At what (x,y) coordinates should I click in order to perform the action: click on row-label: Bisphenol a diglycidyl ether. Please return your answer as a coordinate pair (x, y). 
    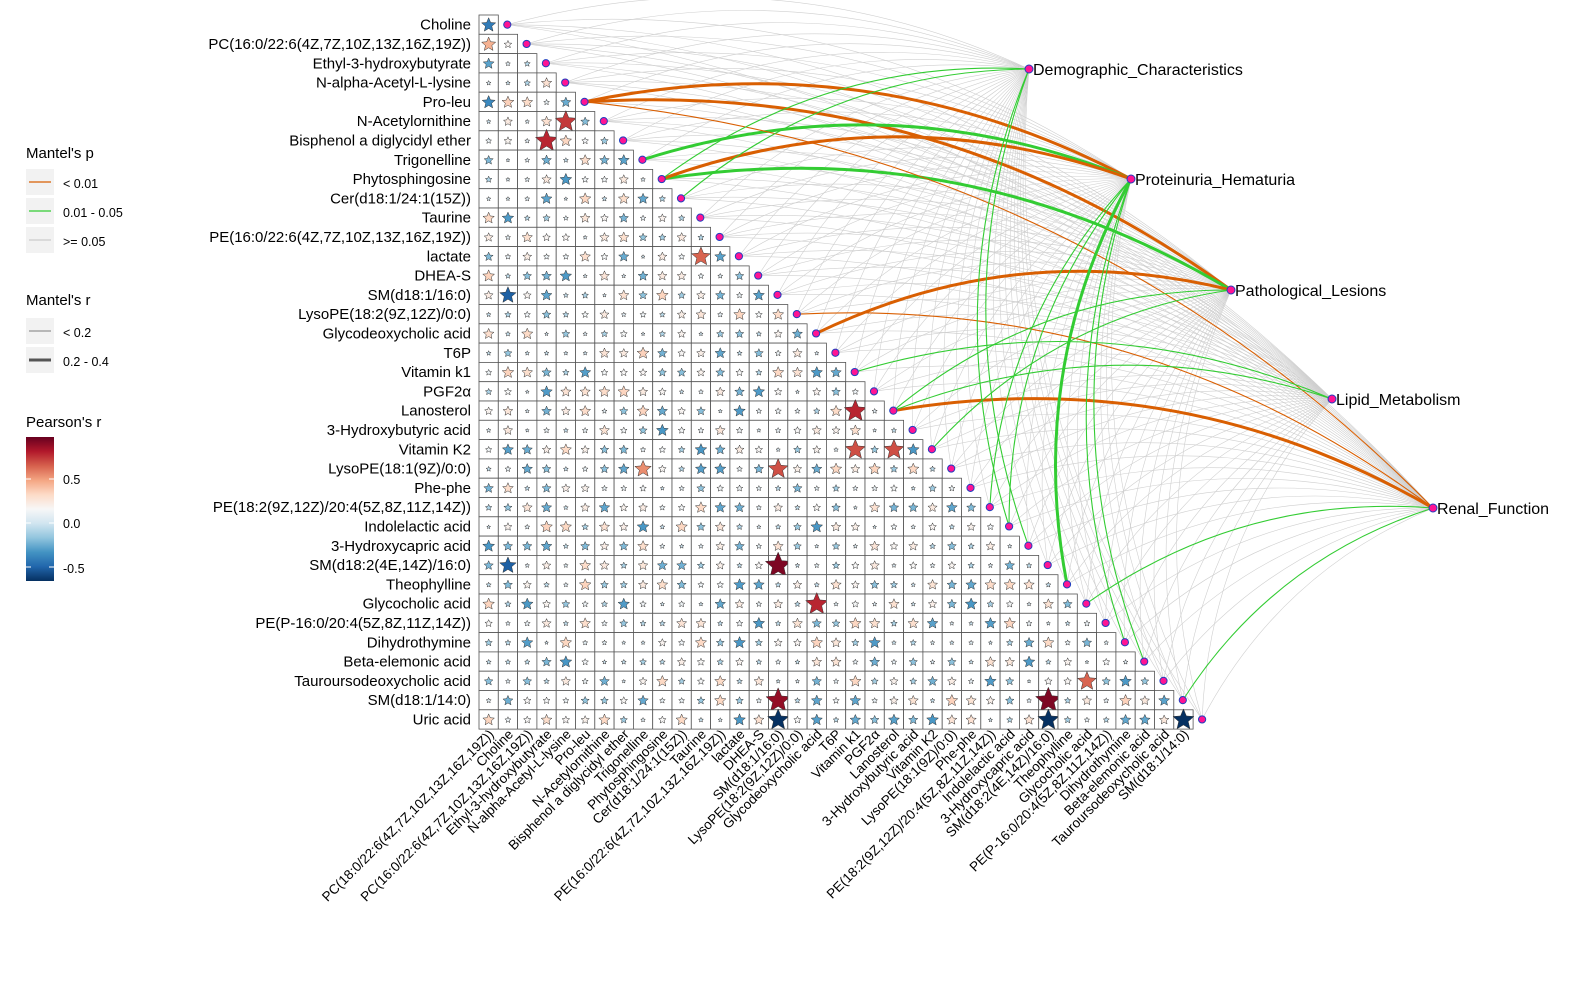
    Looking at the image, I should click on (380, 140).